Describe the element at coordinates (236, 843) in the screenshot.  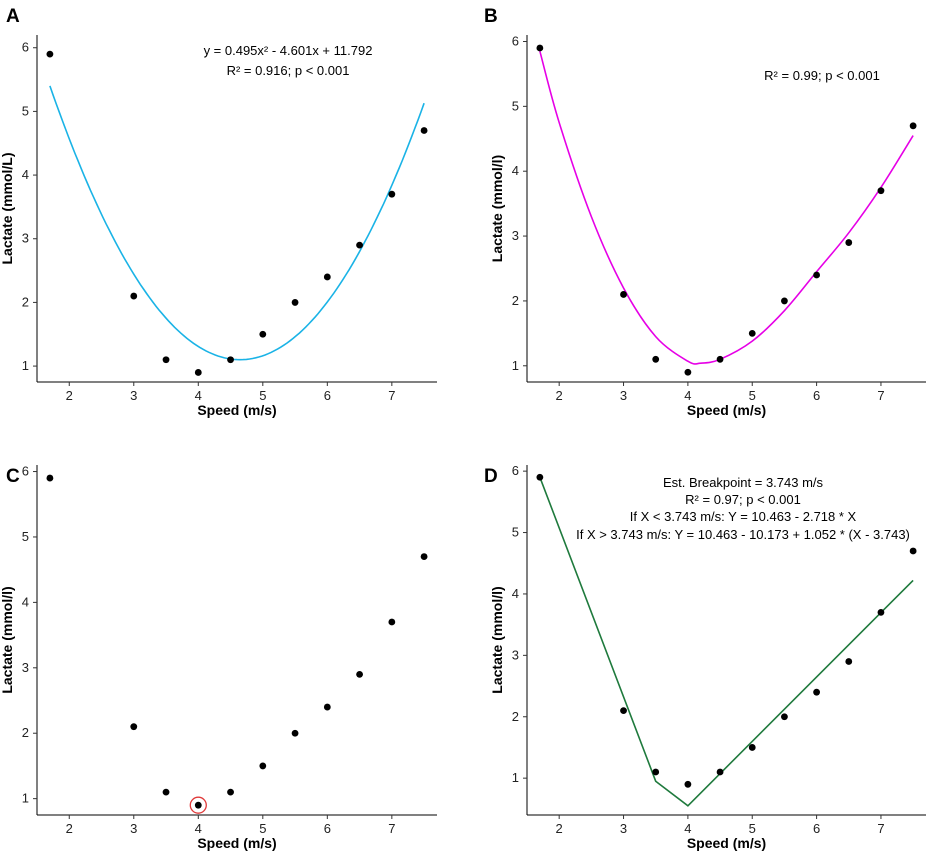
I see `x-axis-title-c: Speed (m/s)` at that location.